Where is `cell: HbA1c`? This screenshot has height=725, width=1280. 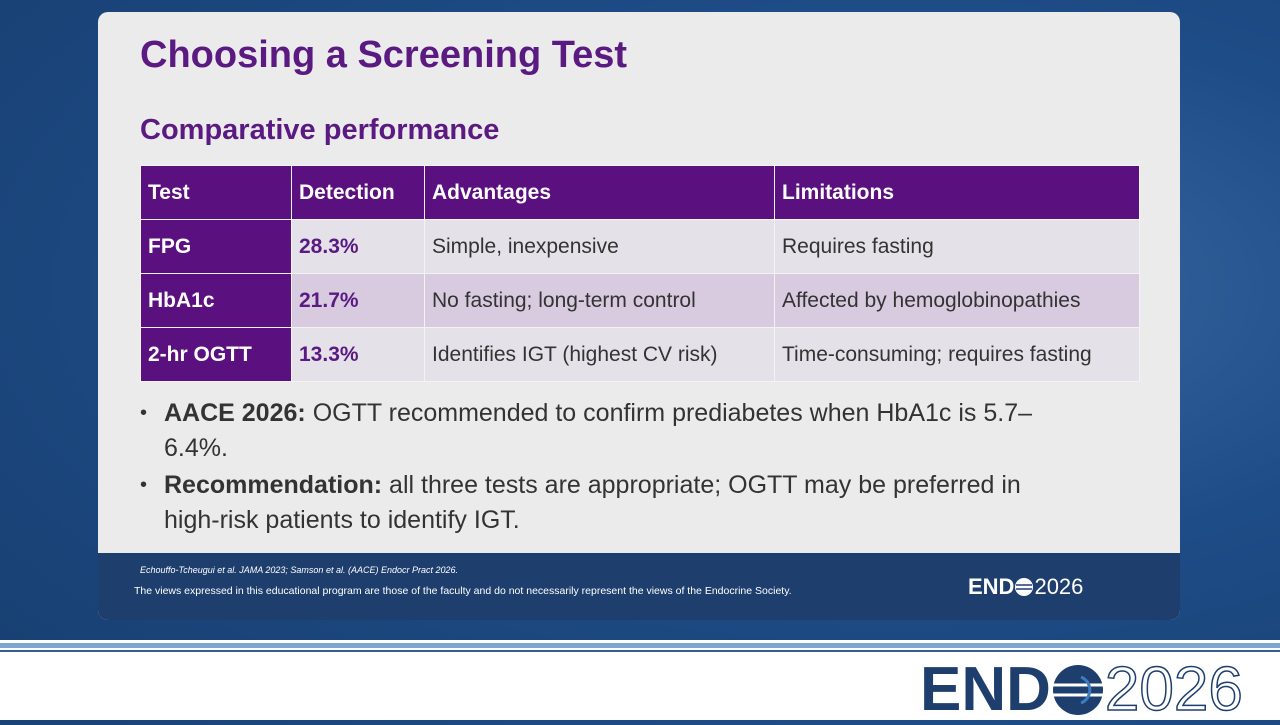 cell: HbA1c is located at coordinates (216, 300).